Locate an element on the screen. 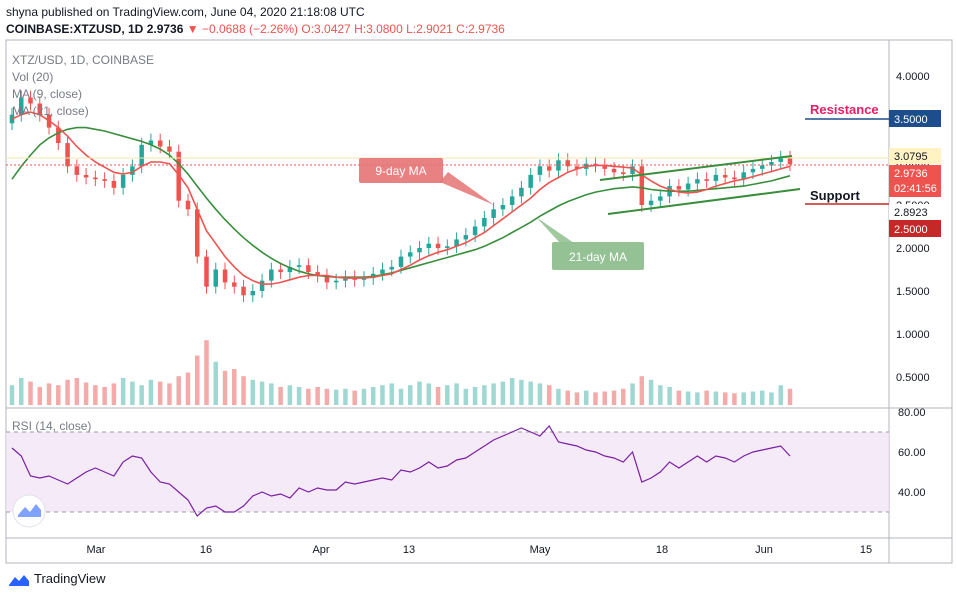  price-tick-label: 1.0000 is located at coordinates (913, 335).